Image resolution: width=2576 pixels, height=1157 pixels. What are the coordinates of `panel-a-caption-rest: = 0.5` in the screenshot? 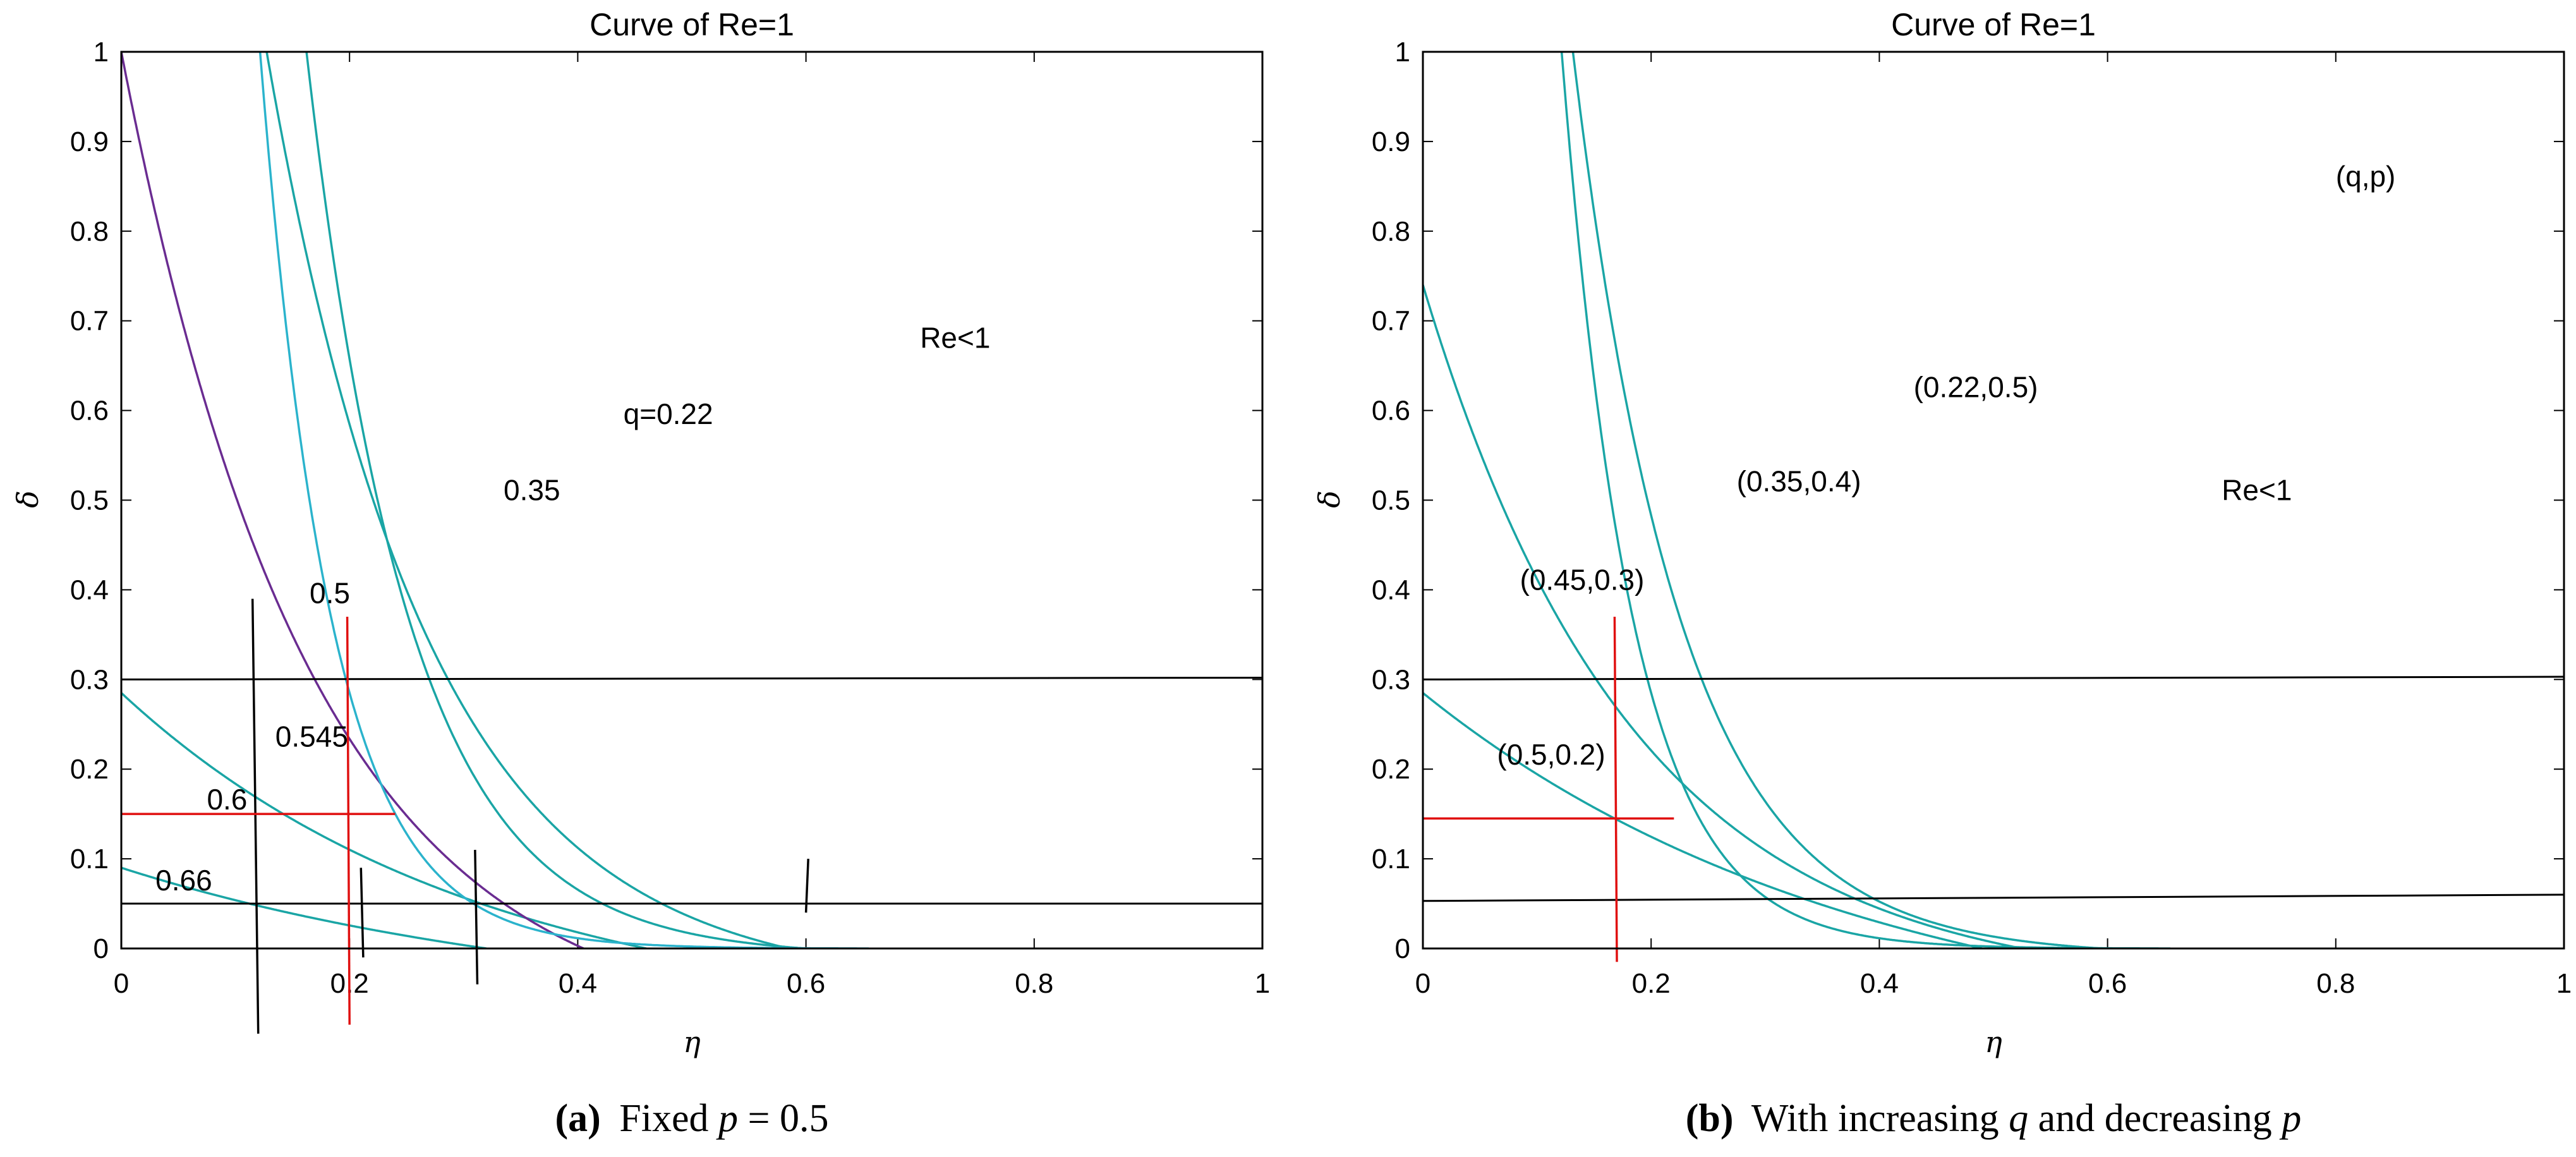 It's located at (788, 1118).